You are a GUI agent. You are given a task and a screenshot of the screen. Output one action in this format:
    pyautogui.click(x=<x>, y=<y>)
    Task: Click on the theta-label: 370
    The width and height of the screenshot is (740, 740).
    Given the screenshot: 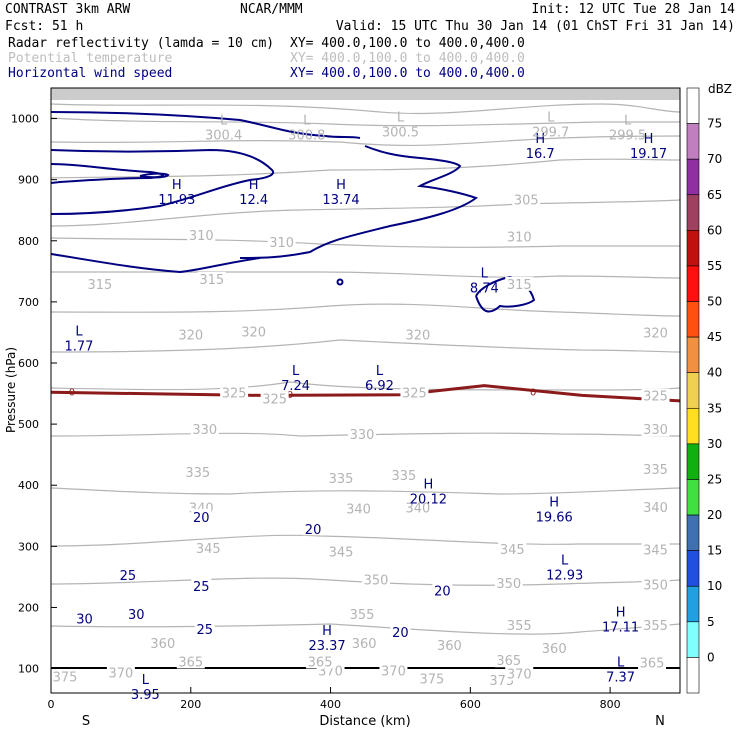 What is the action you would take?
    pyautogui.click(x=519, y=675)
    